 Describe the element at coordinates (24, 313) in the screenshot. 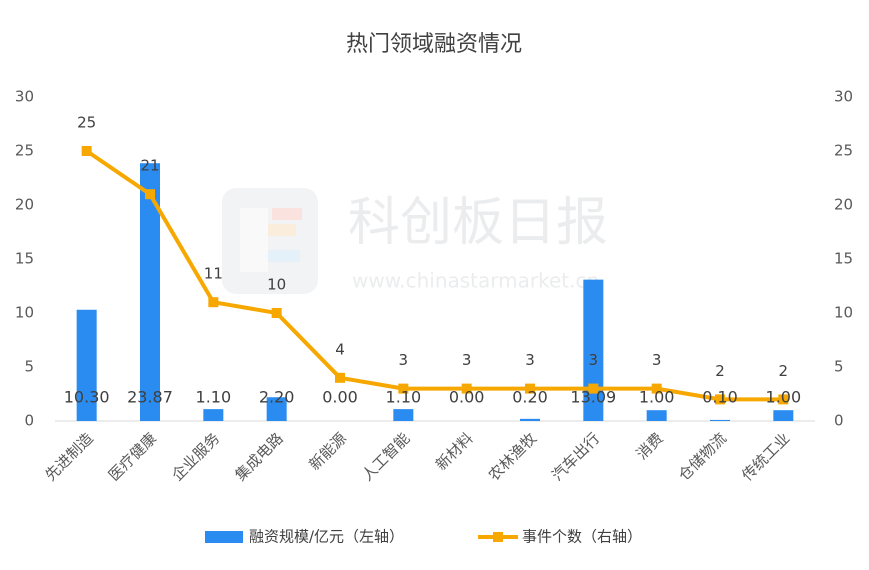

I see `y-tick-label: 10` at that location.